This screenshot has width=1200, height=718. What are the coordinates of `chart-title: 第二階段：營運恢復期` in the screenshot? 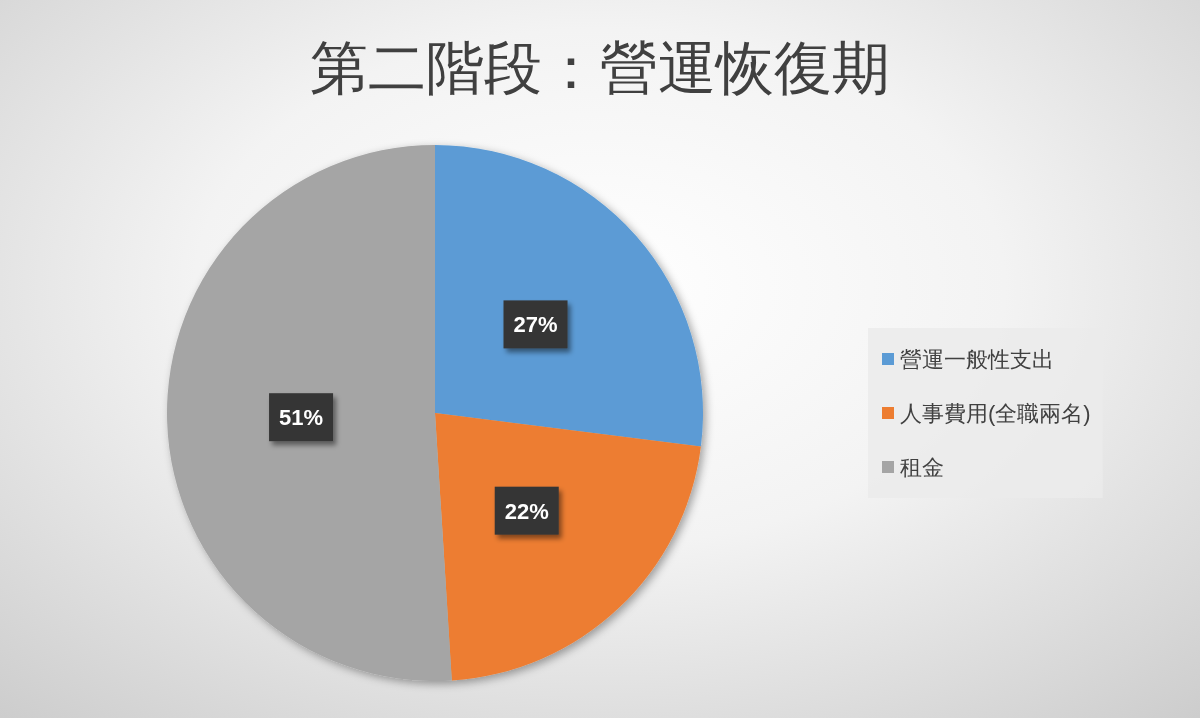 It's located at (600, 68).